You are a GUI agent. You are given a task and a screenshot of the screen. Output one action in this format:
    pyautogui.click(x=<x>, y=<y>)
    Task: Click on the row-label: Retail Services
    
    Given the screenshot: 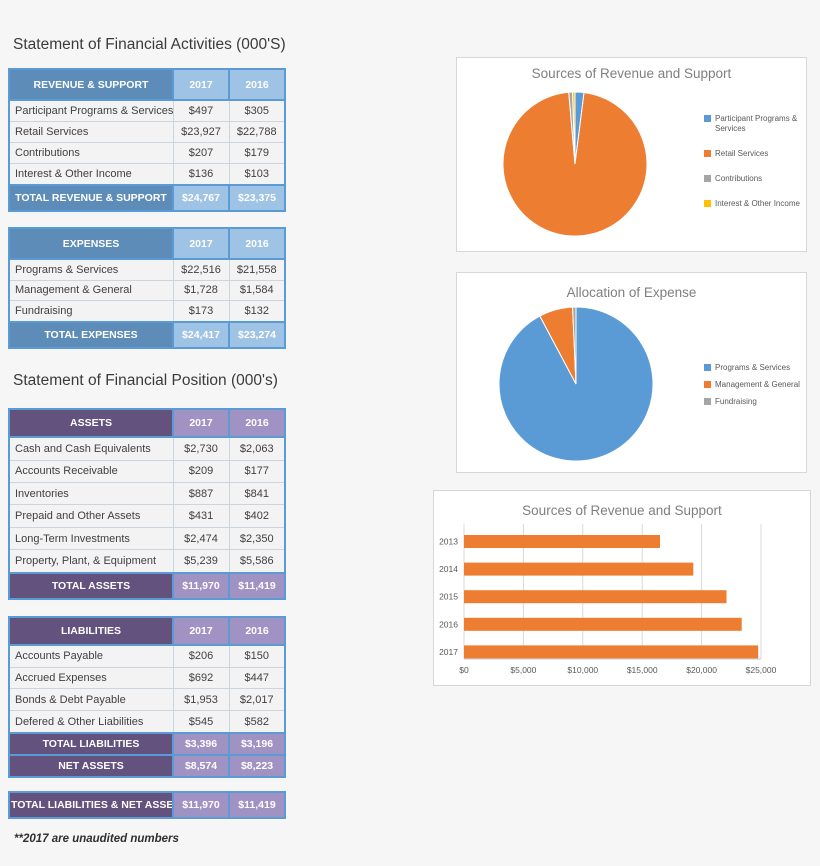 What is the action you would take?
    pyautogui.click(x=91, y=132)
    